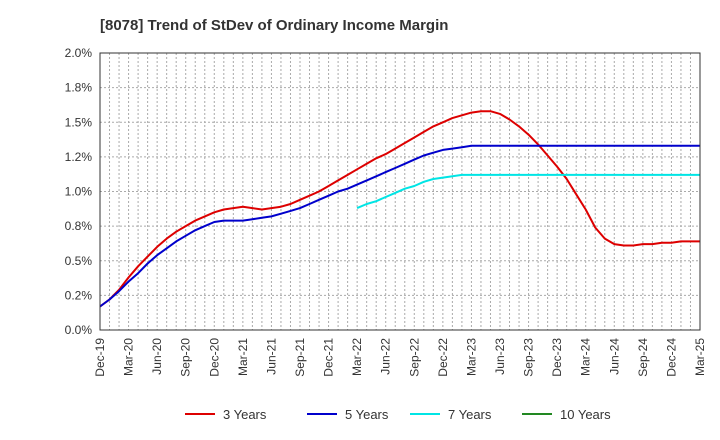  What do you see at coordinates (271, 356) in the screenshot?
I see `x-tick-label: Jun-21` at bounding box center [271, 356].